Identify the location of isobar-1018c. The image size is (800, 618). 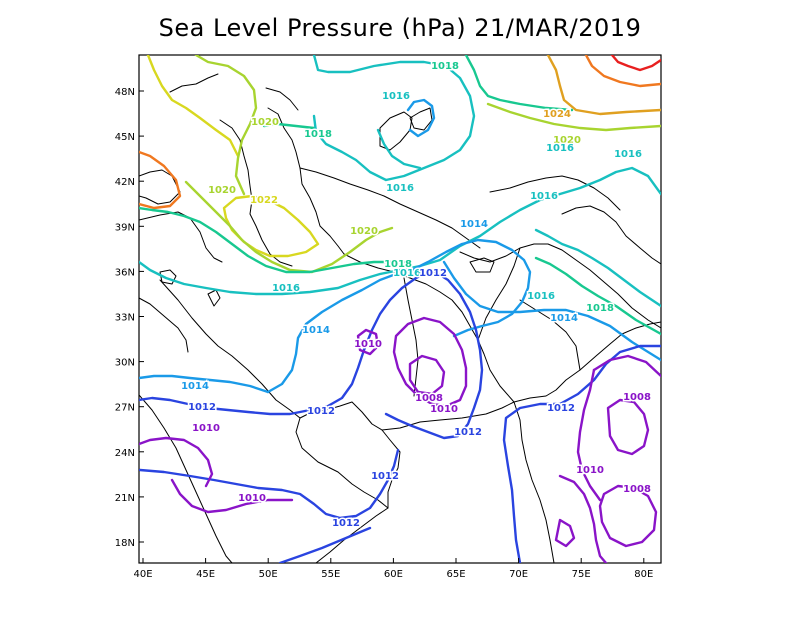
(519, 83).